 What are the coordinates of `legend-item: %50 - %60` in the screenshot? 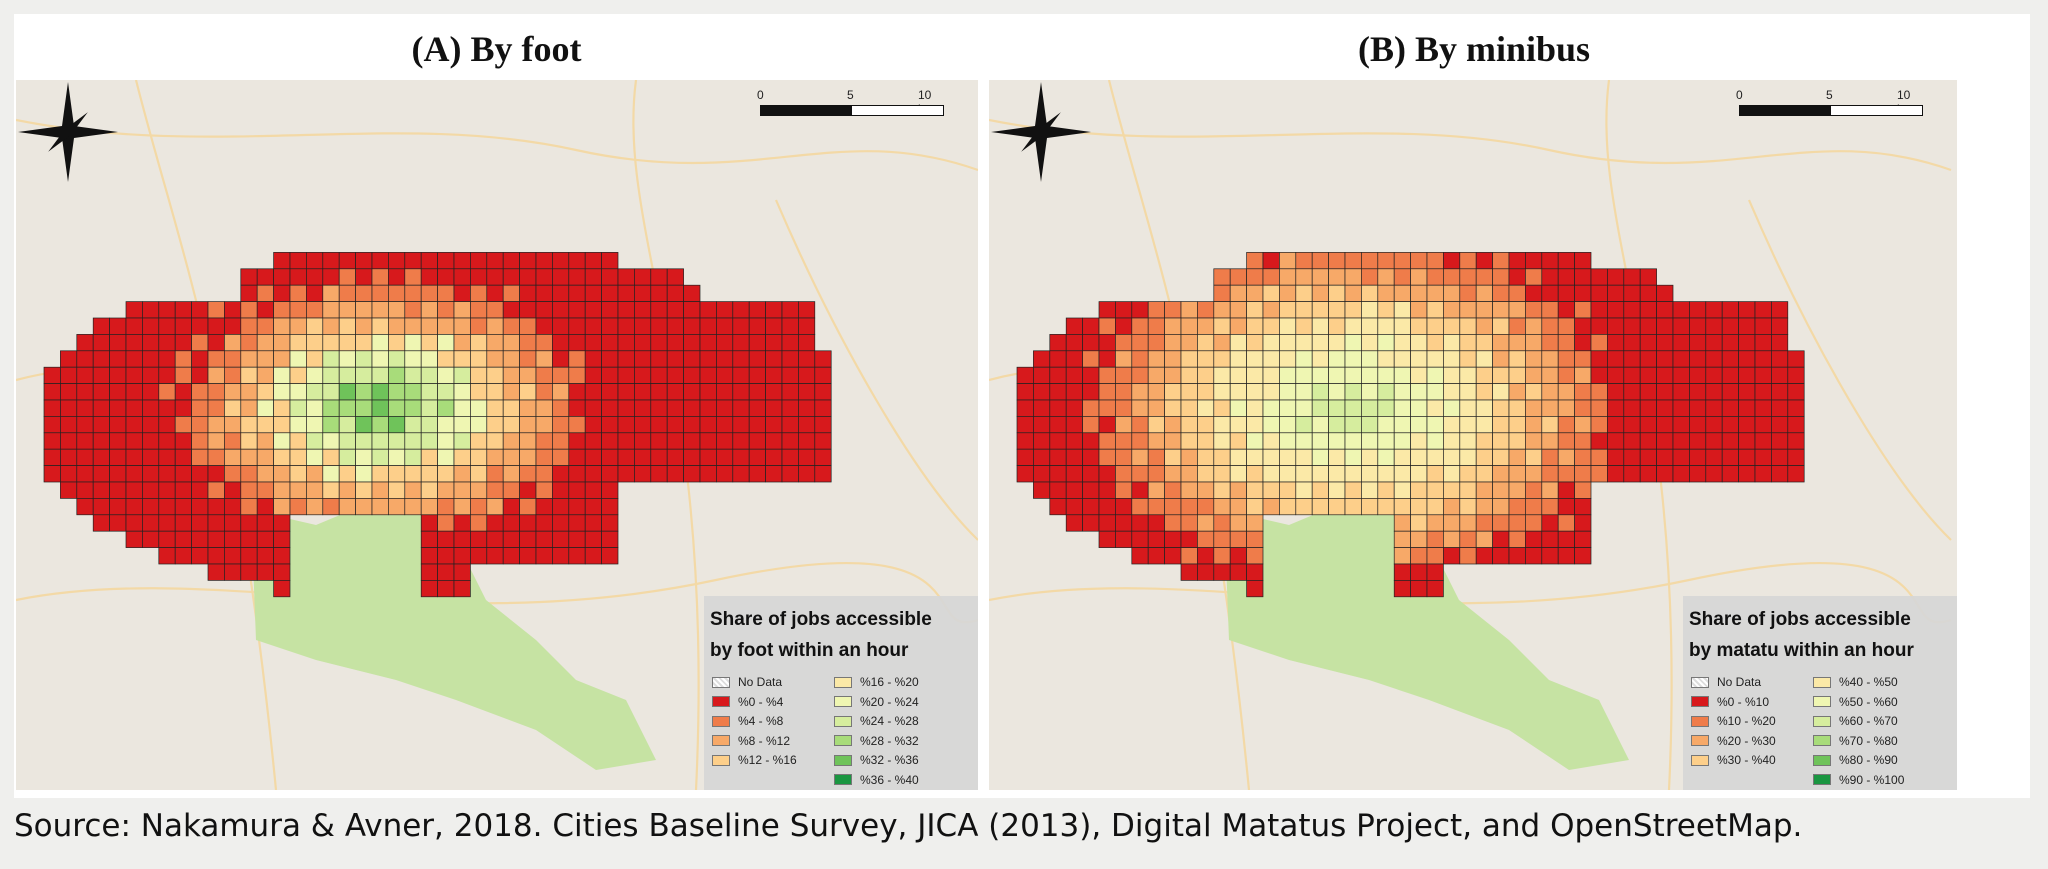 It's located at (1855, 702).